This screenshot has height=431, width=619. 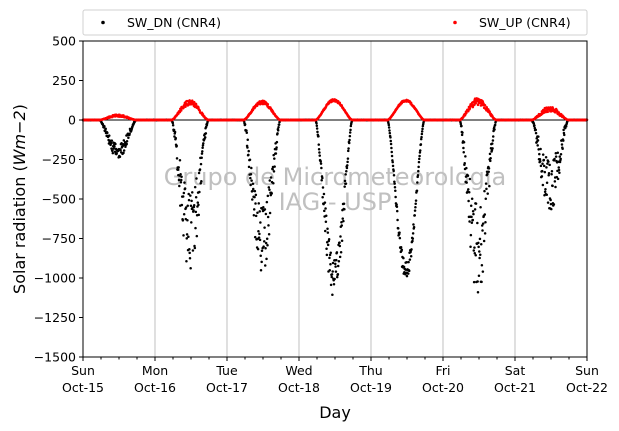 What do you see at coordinates (515, 387) in the screenshot?
I see `x-tick-label-date: Oct-21` at bounding box center [515, 387].